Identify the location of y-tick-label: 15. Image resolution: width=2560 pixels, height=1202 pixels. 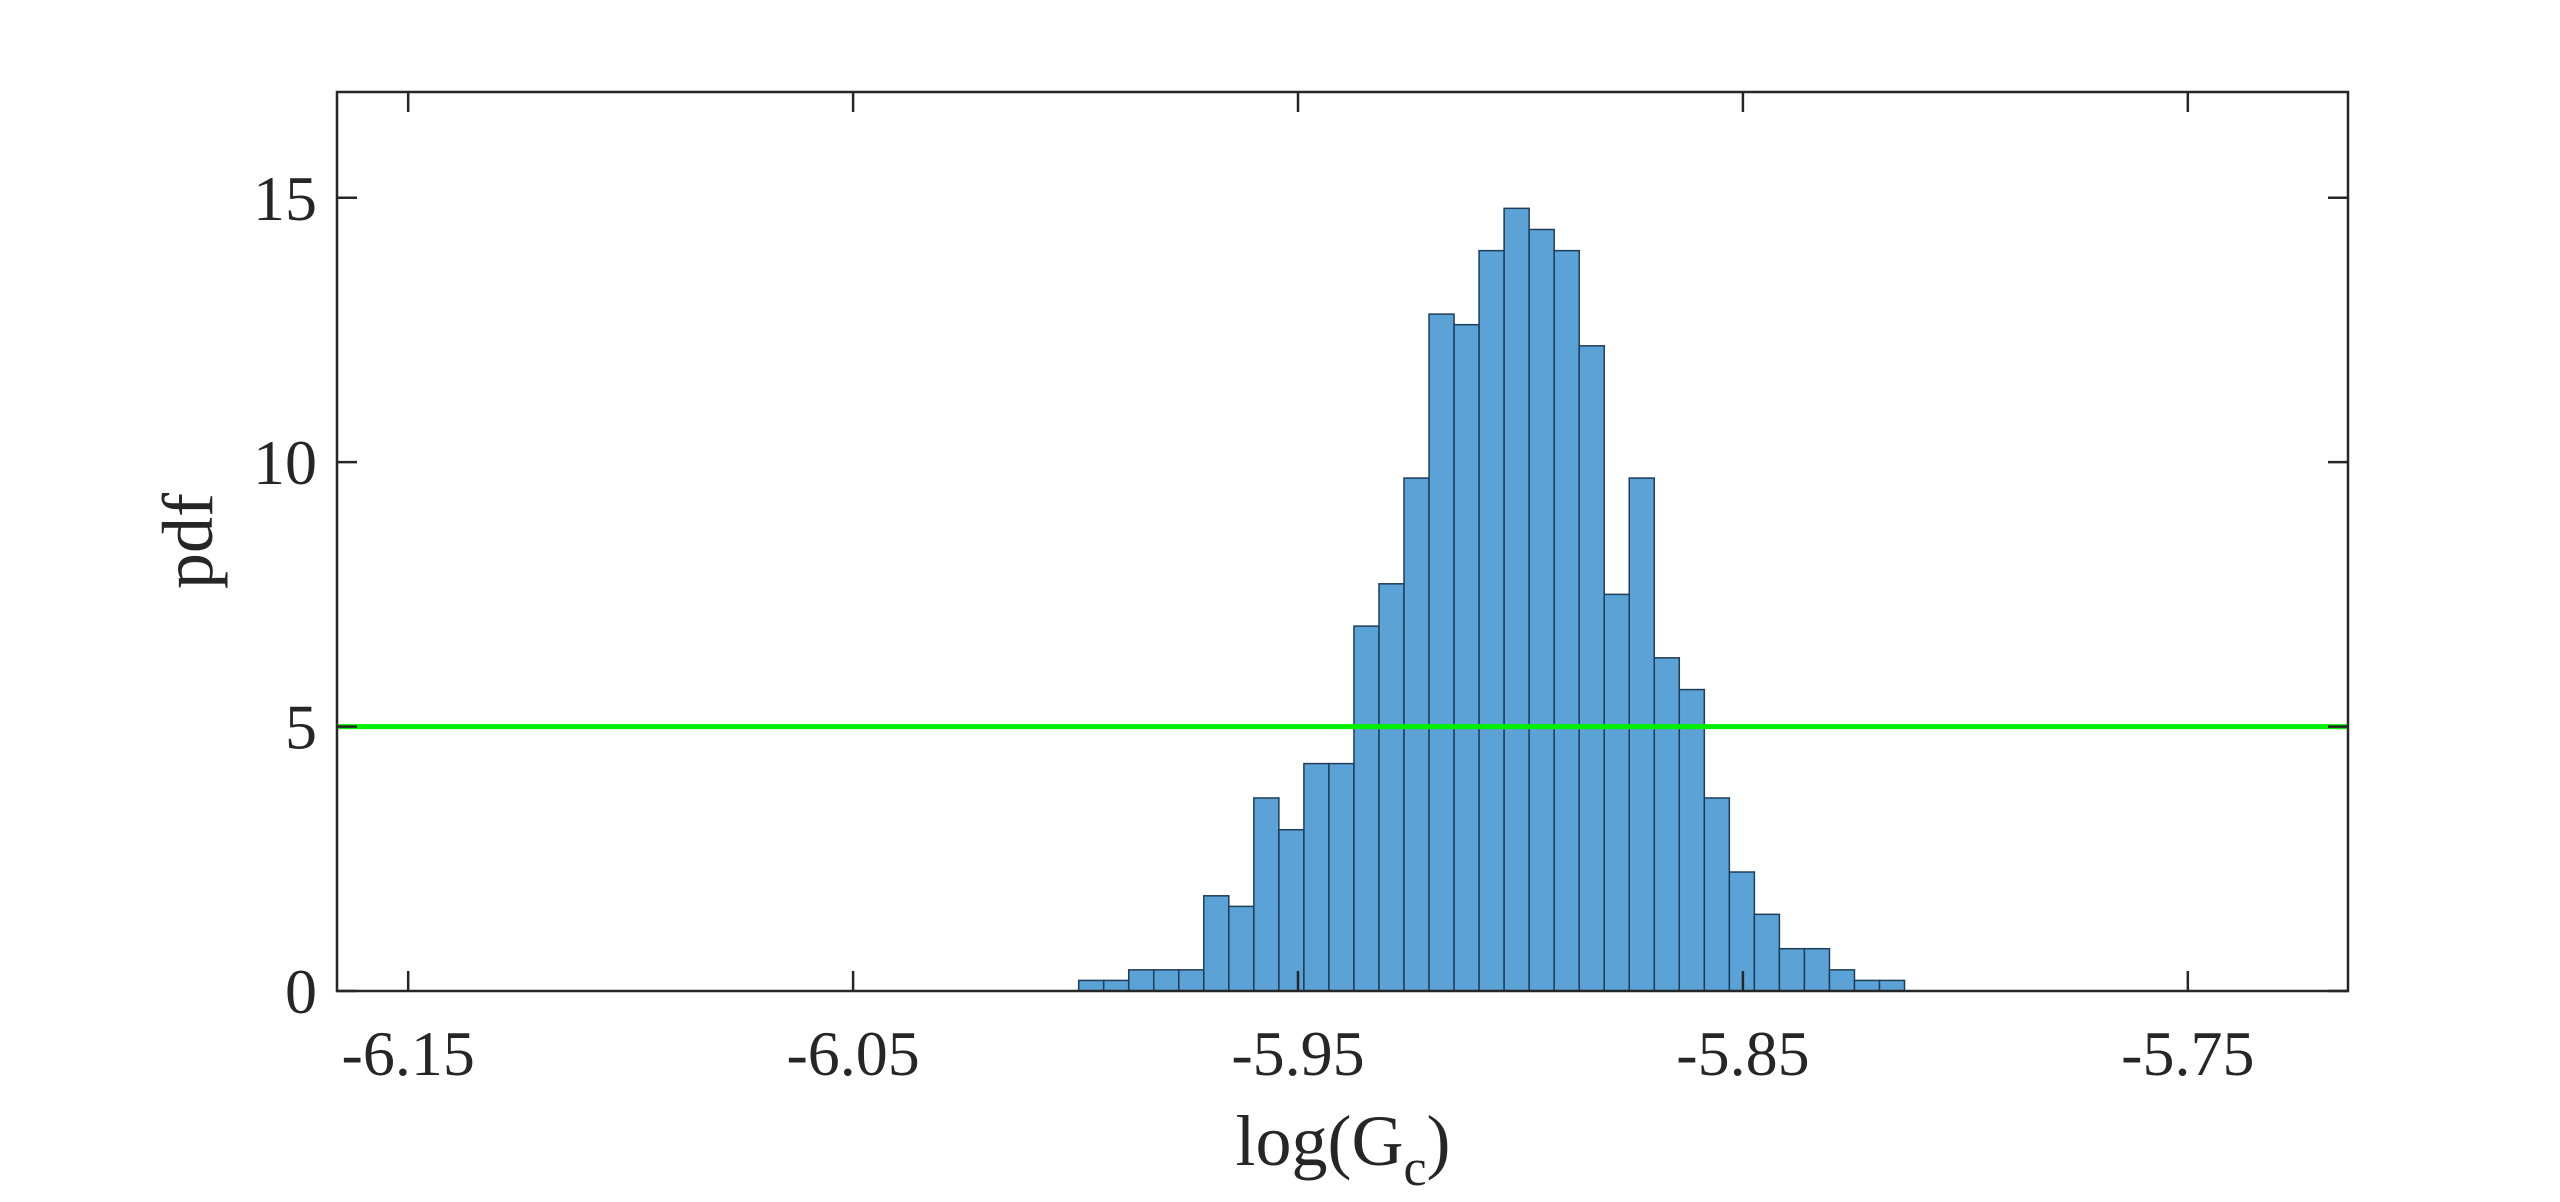
(285, 198).